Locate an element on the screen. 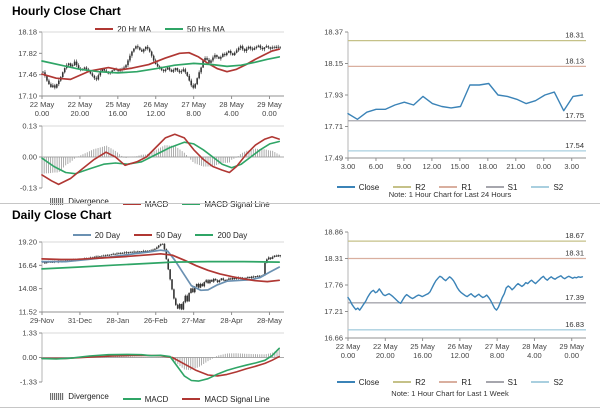 The image size is (600, 413). svg-text: 19.20 is located at coordinates (27, 242).